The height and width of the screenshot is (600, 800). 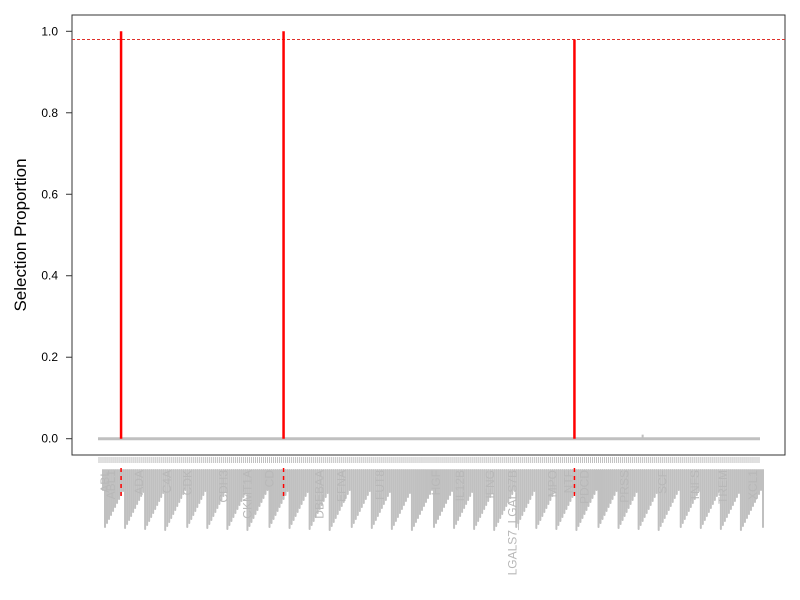 I want to click on y-tick-label: 0.4, so click(x=49, y=276).